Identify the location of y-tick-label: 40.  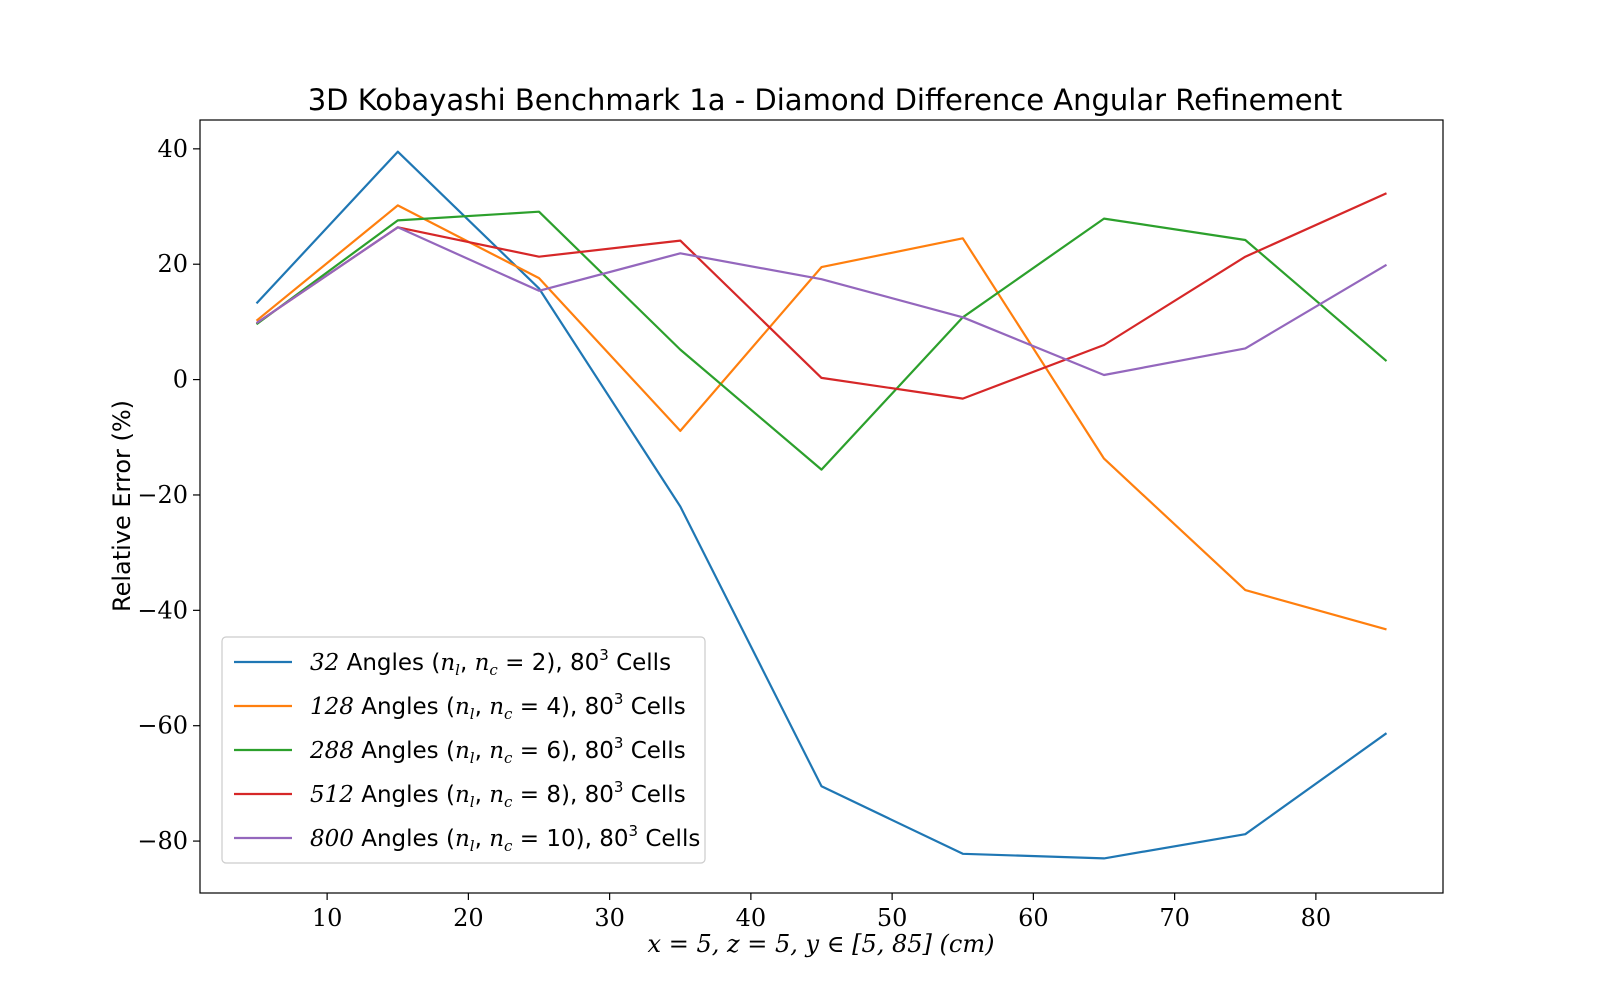
(172, 149).